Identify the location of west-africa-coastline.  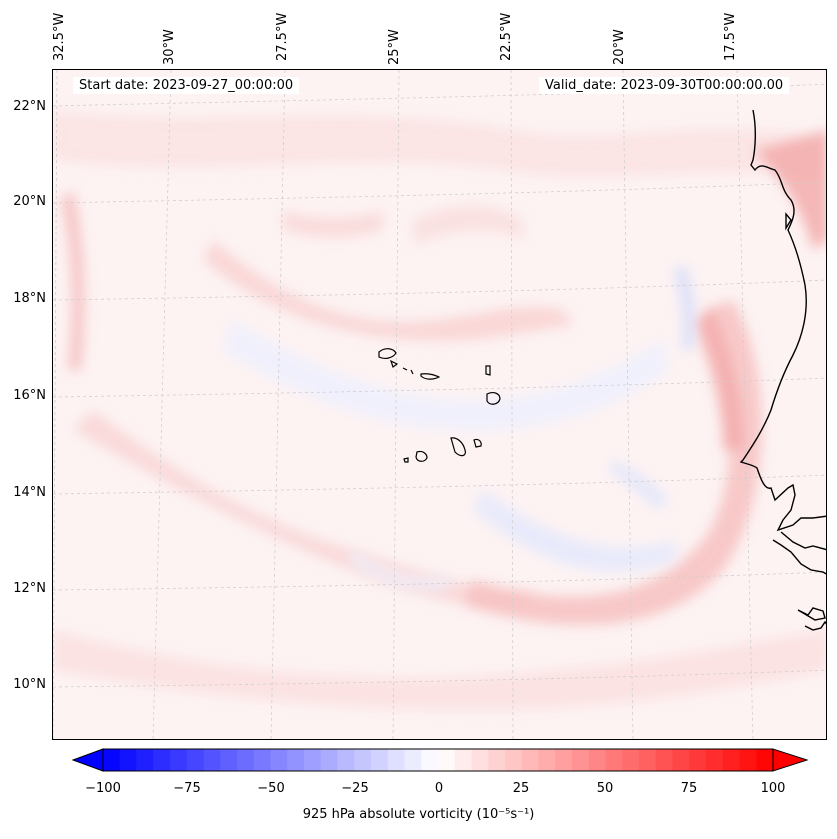
(782, 370).